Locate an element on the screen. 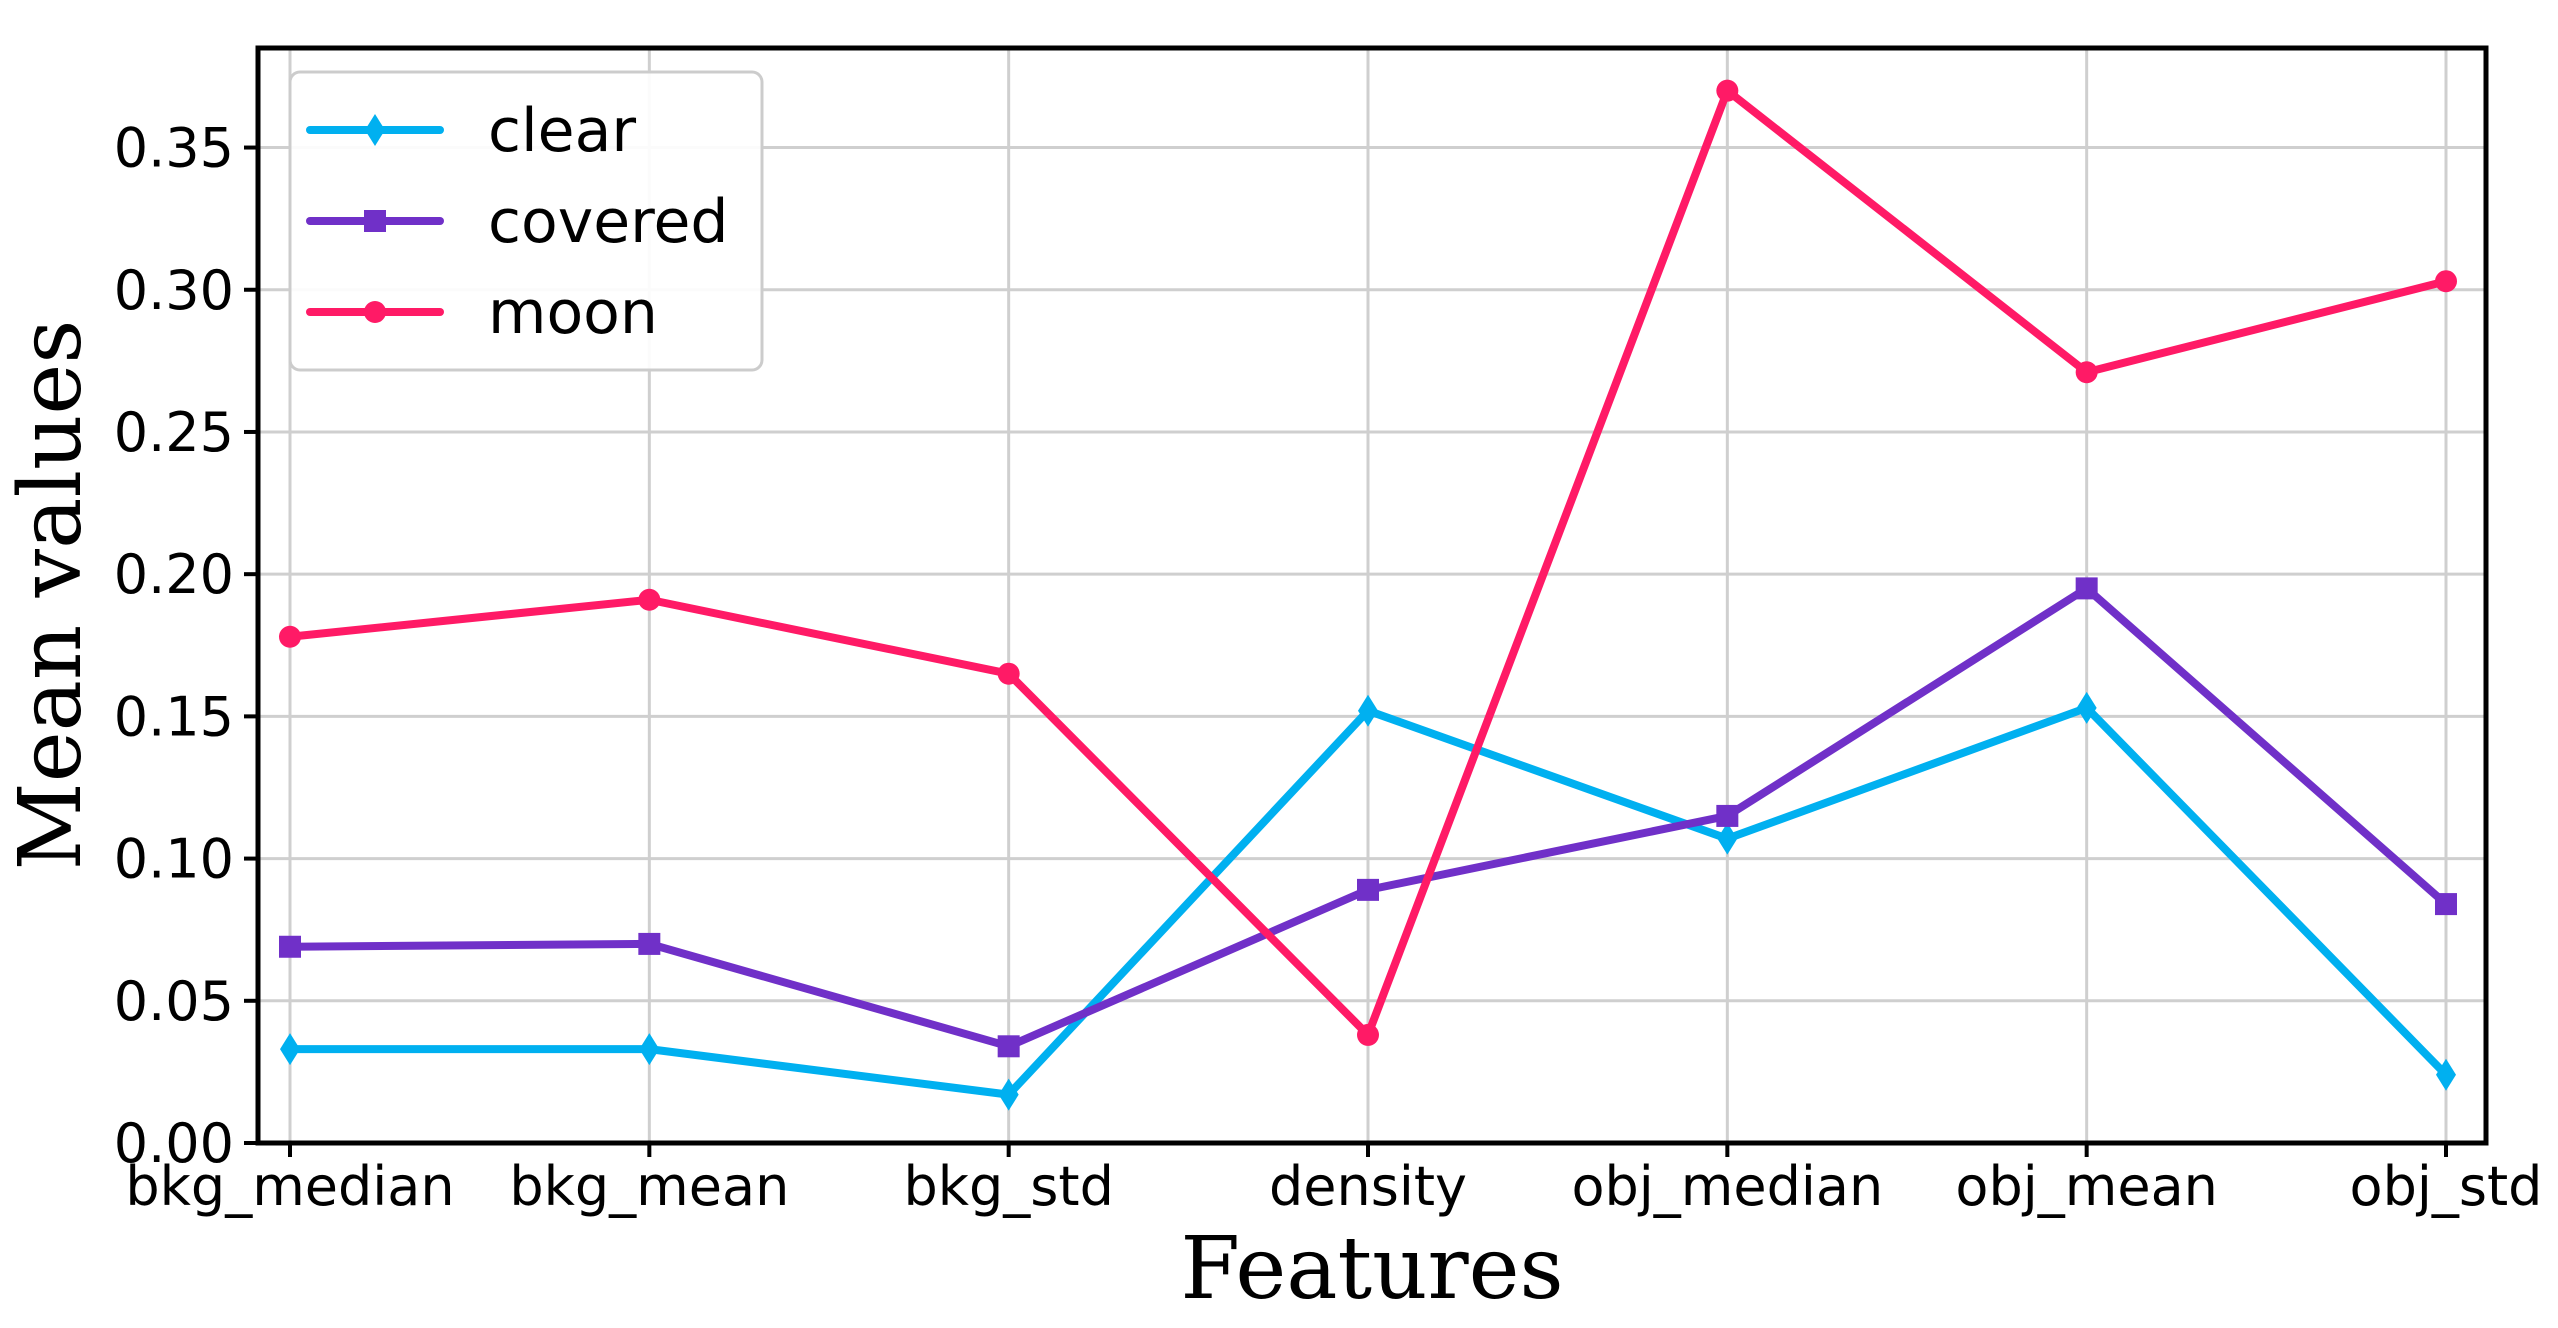  legend: clear covered moon is located at coordinates (526, 221).